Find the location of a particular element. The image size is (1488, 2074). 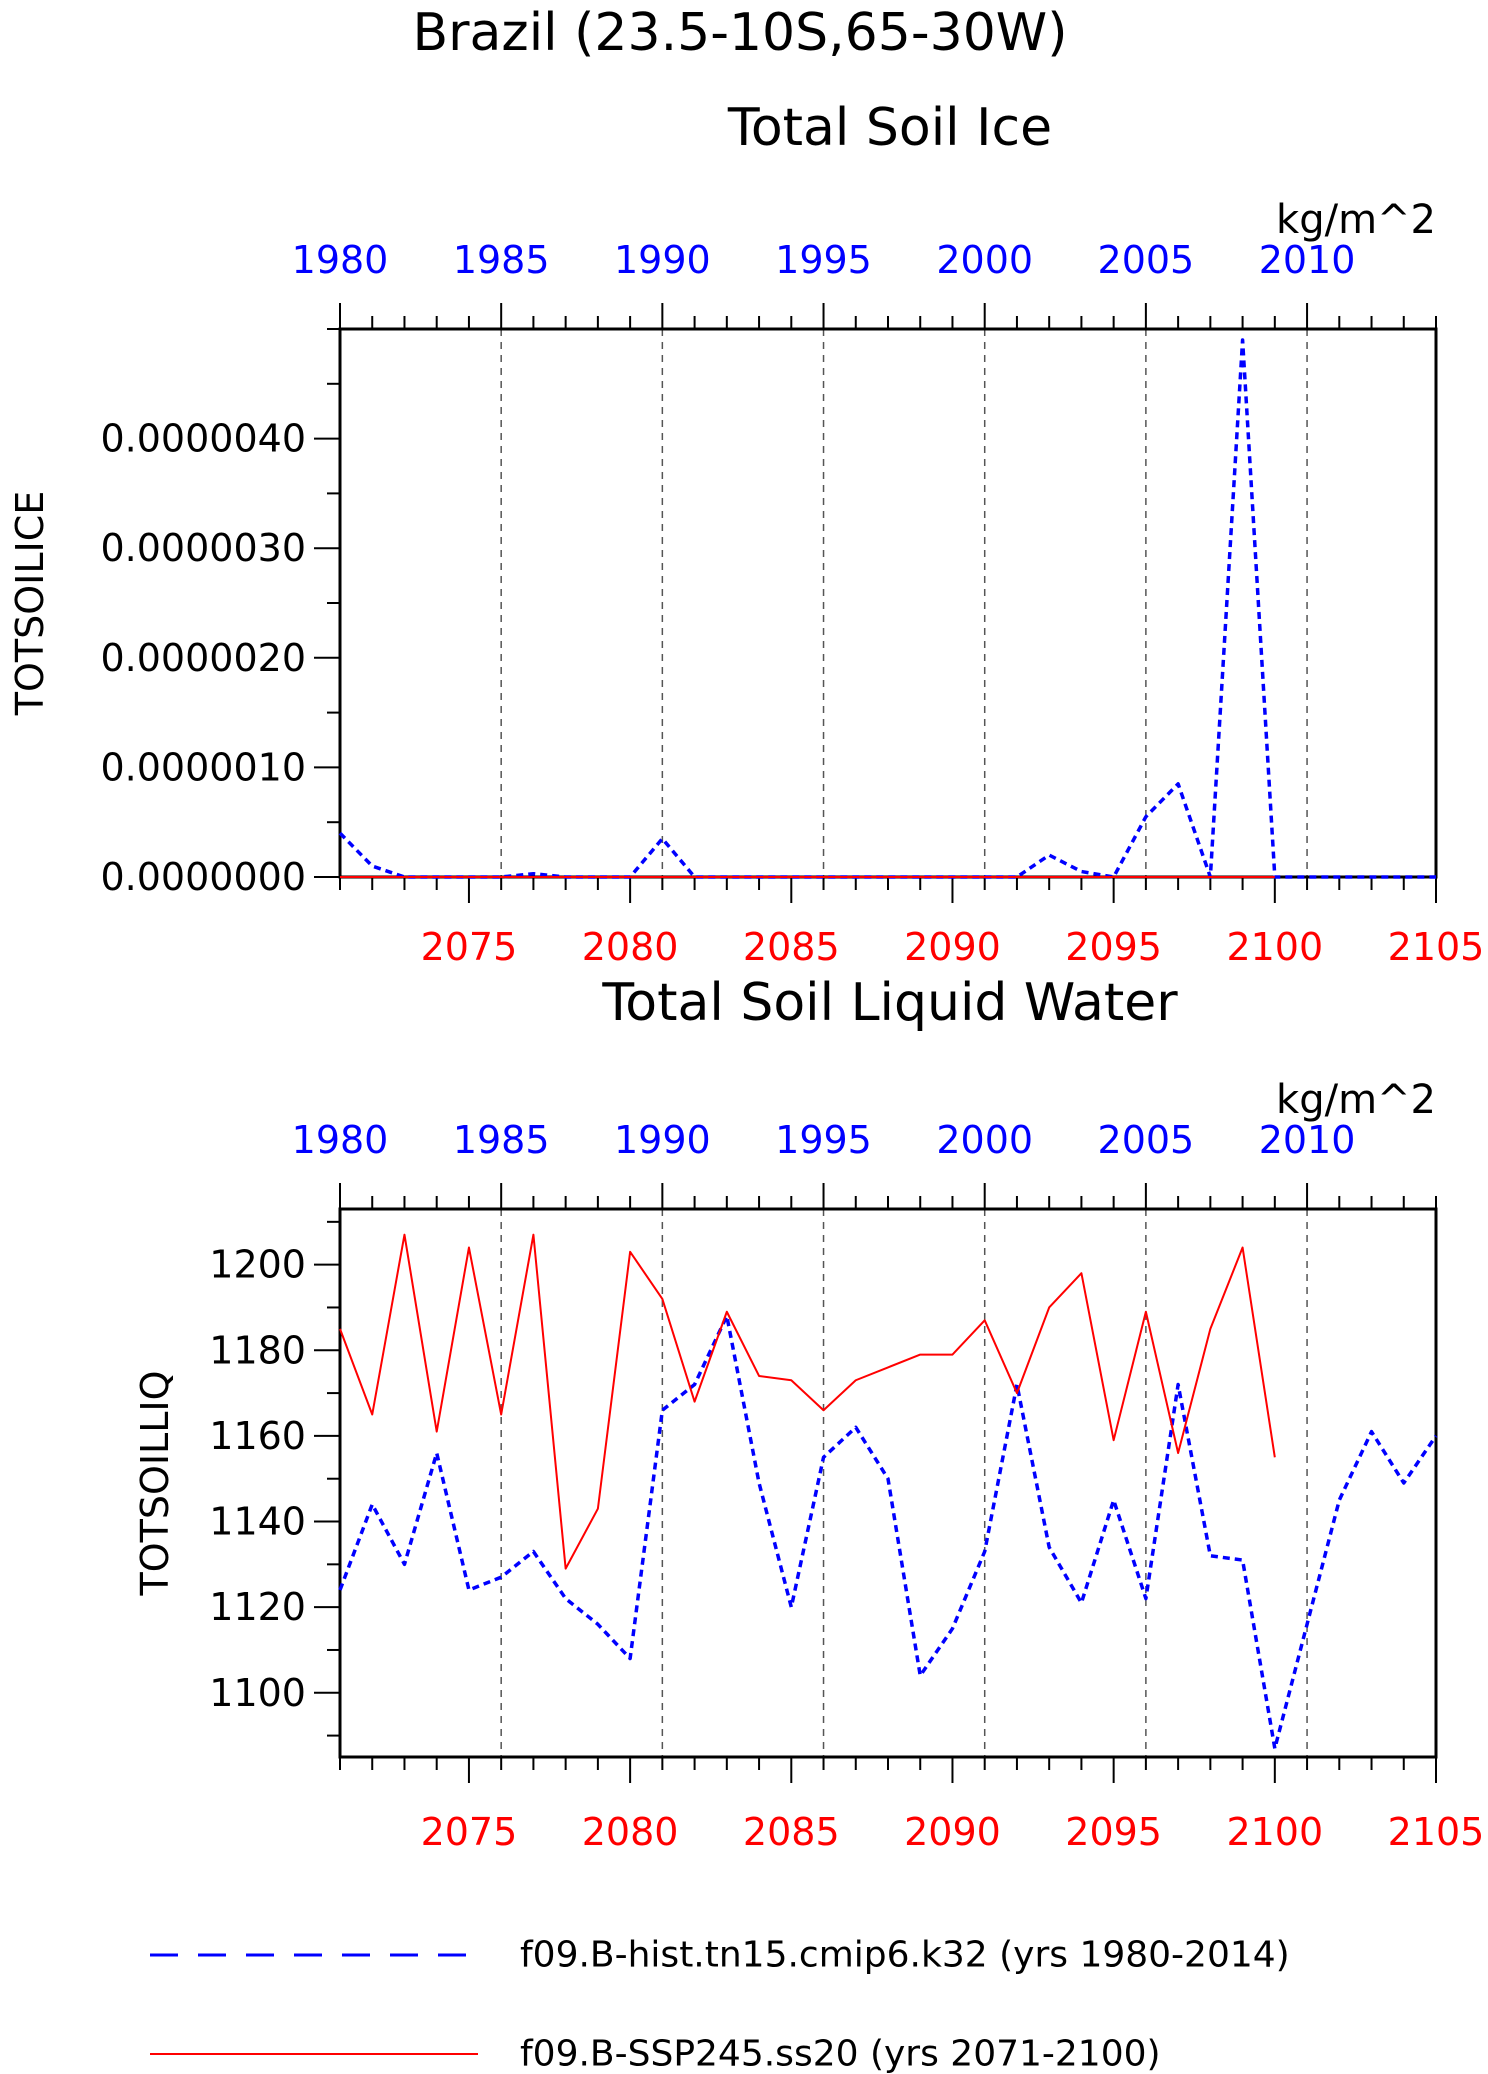

legend-label: f09.B-SSP245.ss20 (yrs 2071-2100) is located at coordinates (840, 2054).